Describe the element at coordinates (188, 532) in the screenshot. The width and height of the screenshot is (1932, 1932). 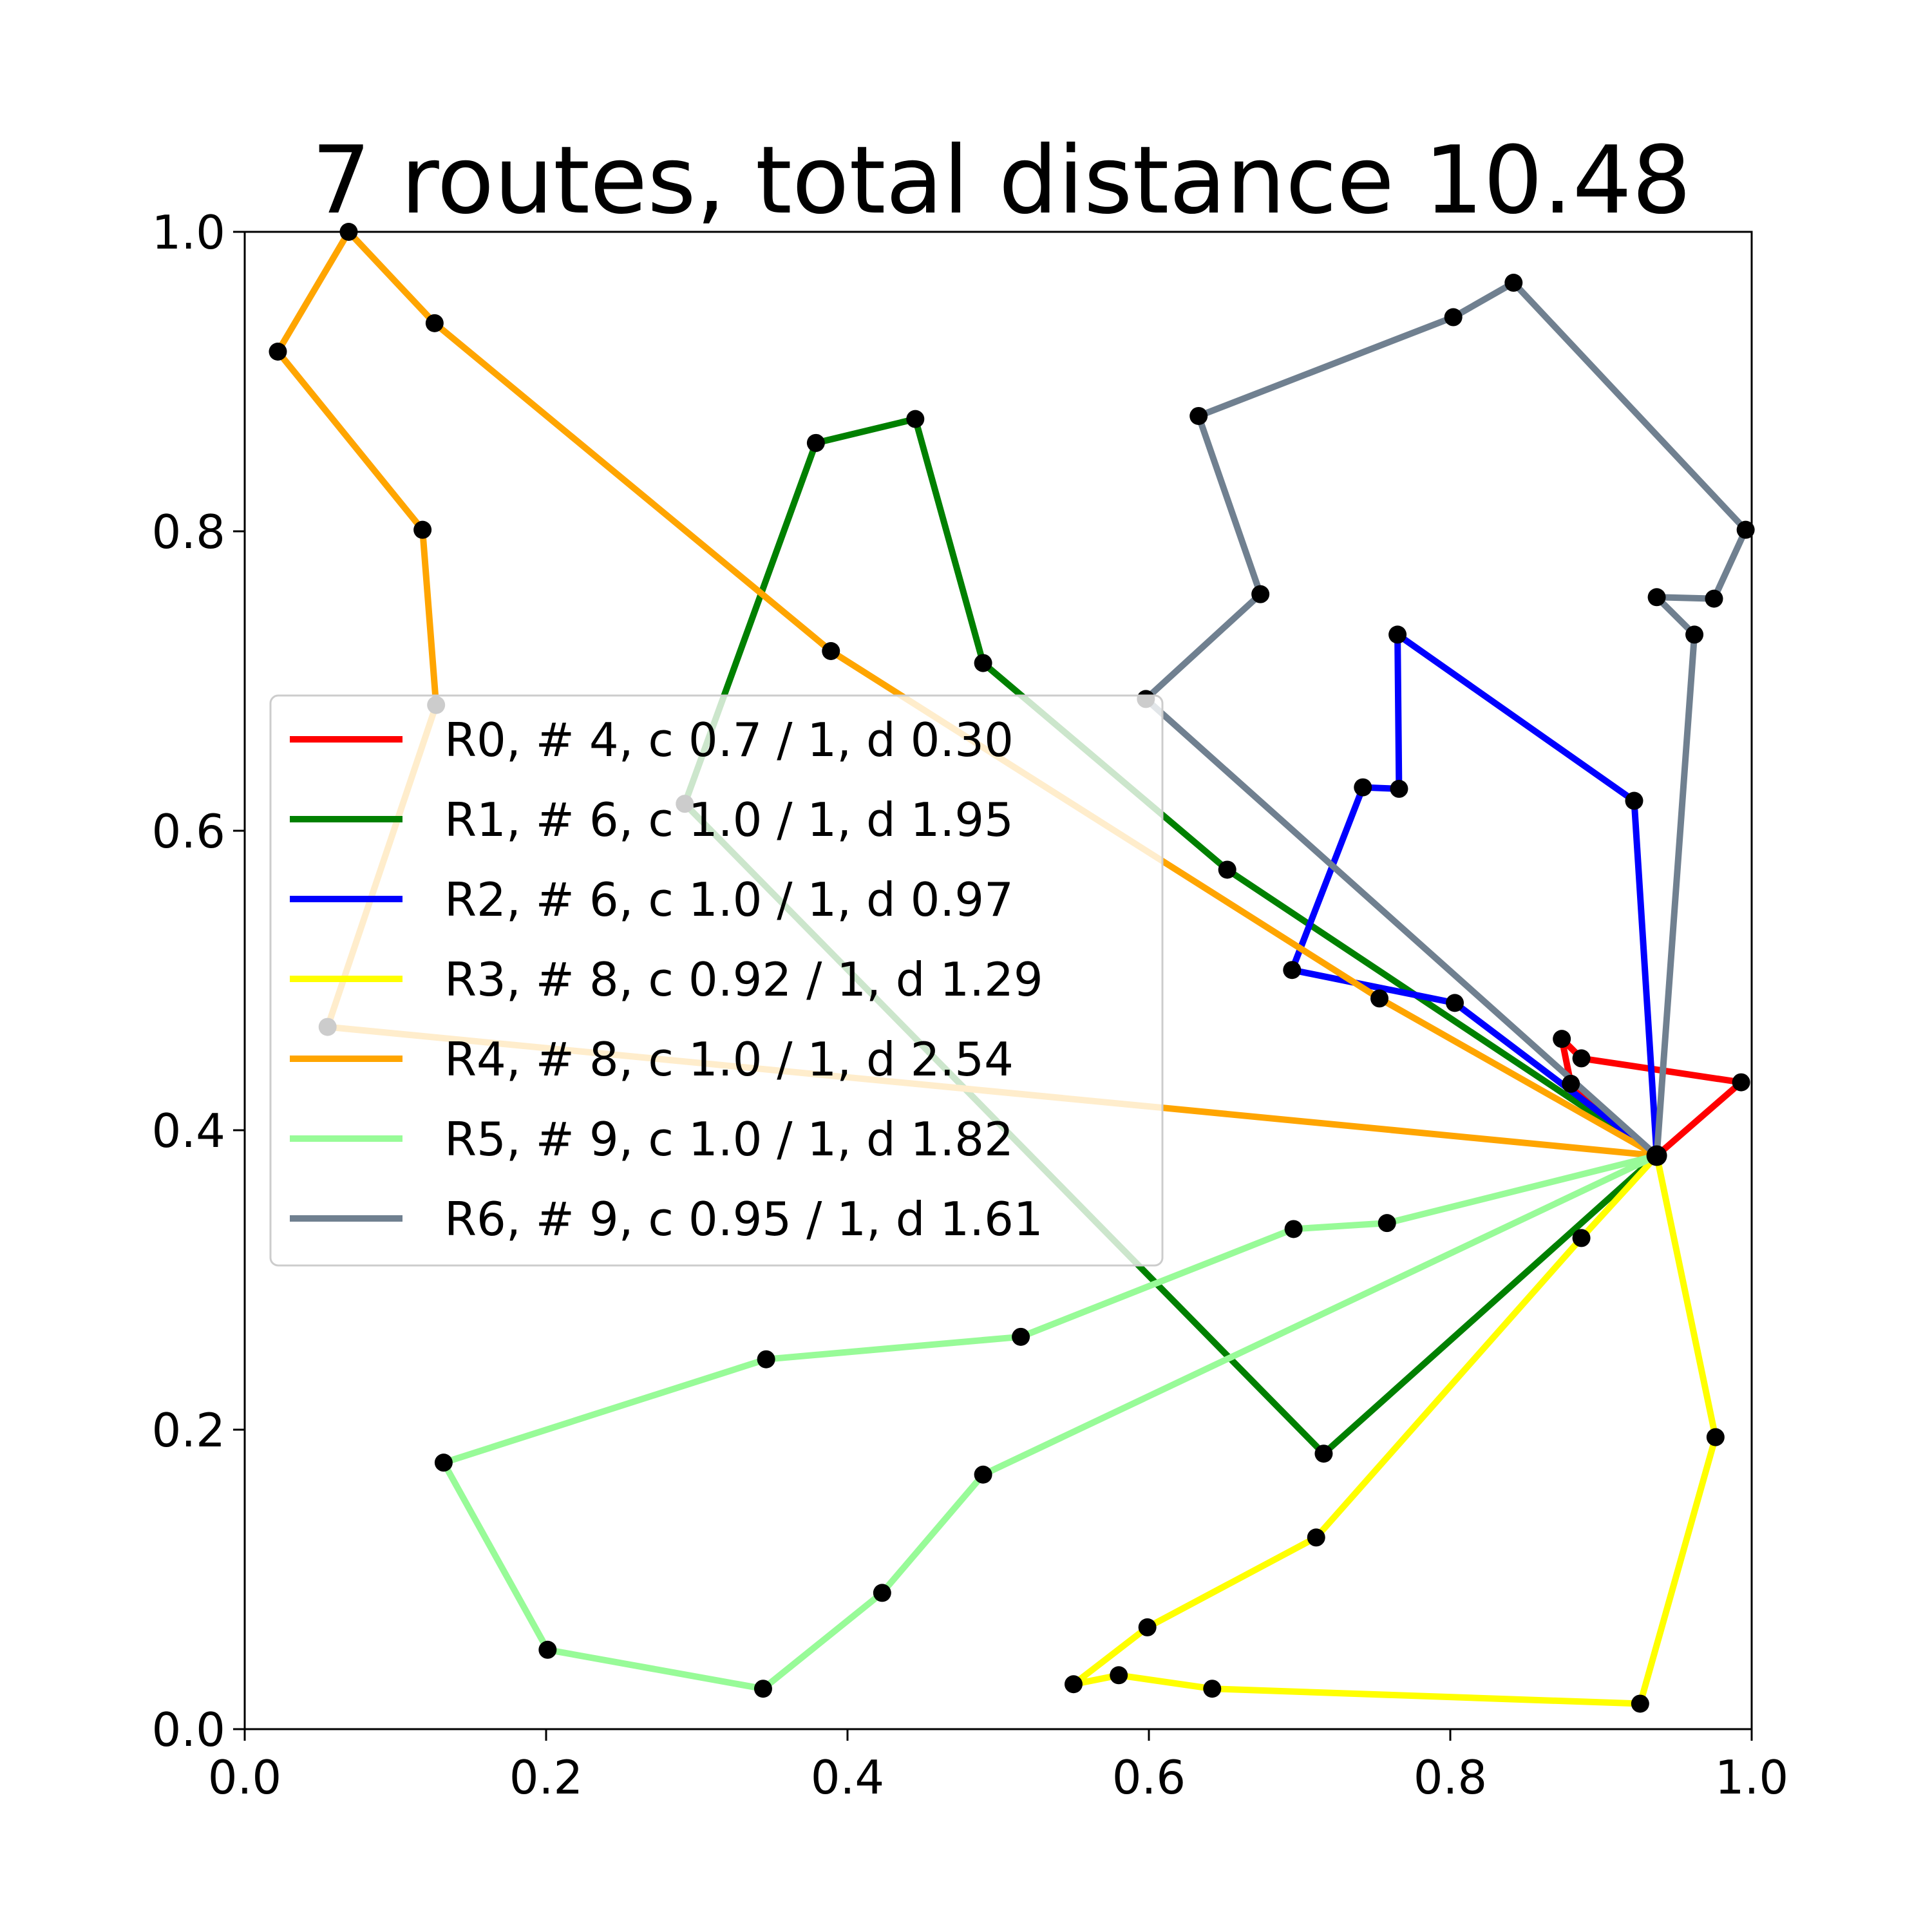
I see `y-tick-label: 0.8` at that location.